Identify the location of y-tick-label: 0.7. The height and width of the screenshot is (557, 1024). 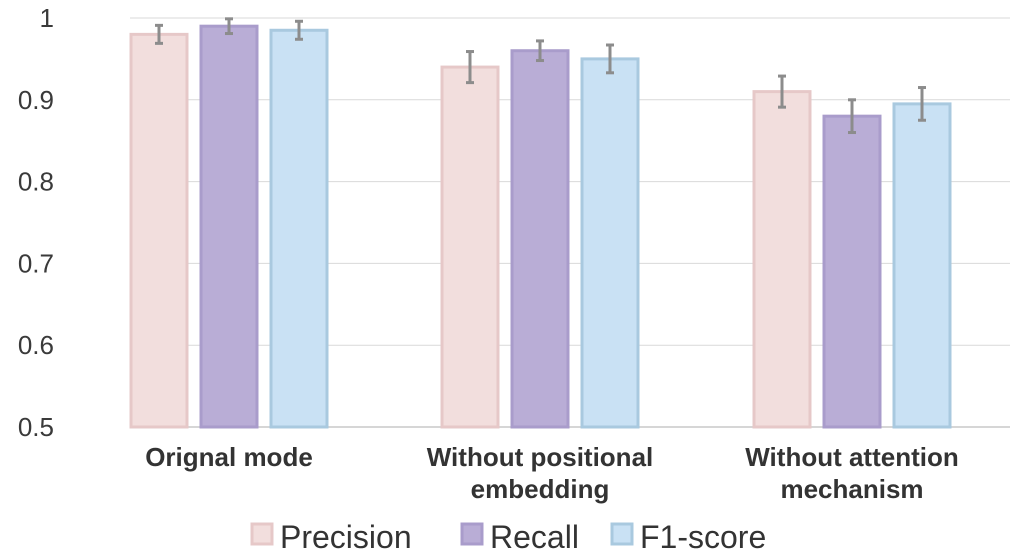
(36, 263).